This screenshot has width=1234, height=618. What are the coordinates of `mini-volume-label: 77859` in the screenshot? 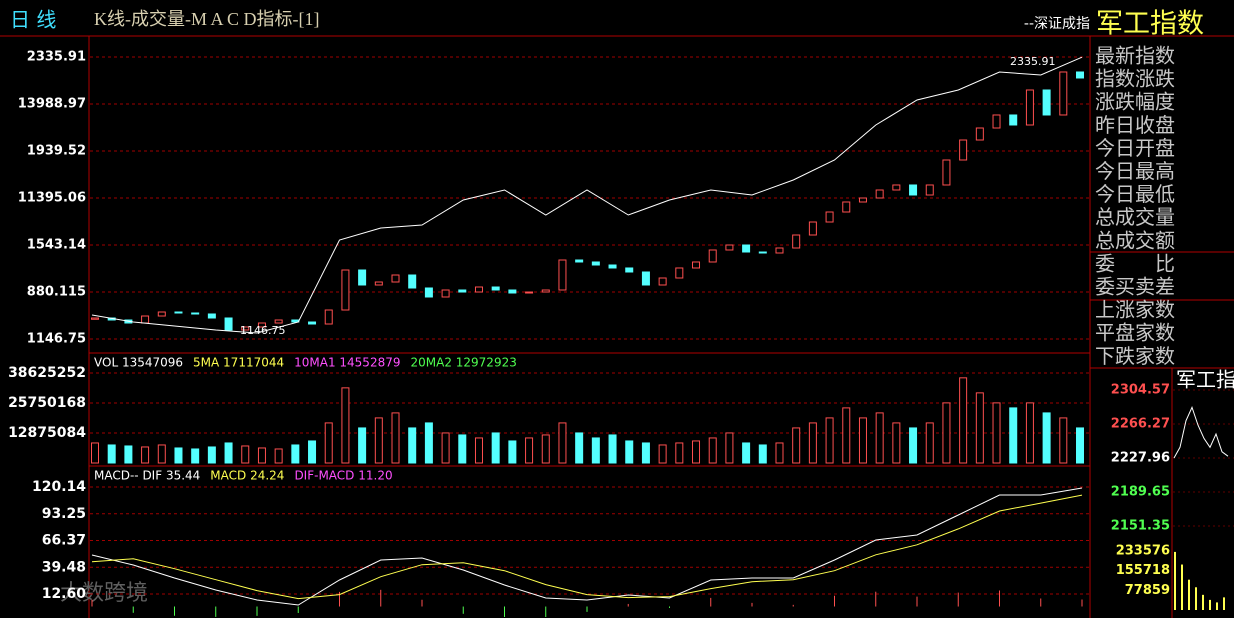 It's located at (1147, 590).